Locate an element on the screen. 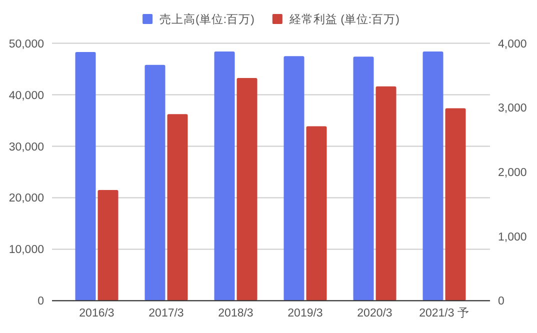 Image resolution: width=537 pixels, height=333 pixels. y-tick-label: 30,000 is located at coordinates (26, 147).